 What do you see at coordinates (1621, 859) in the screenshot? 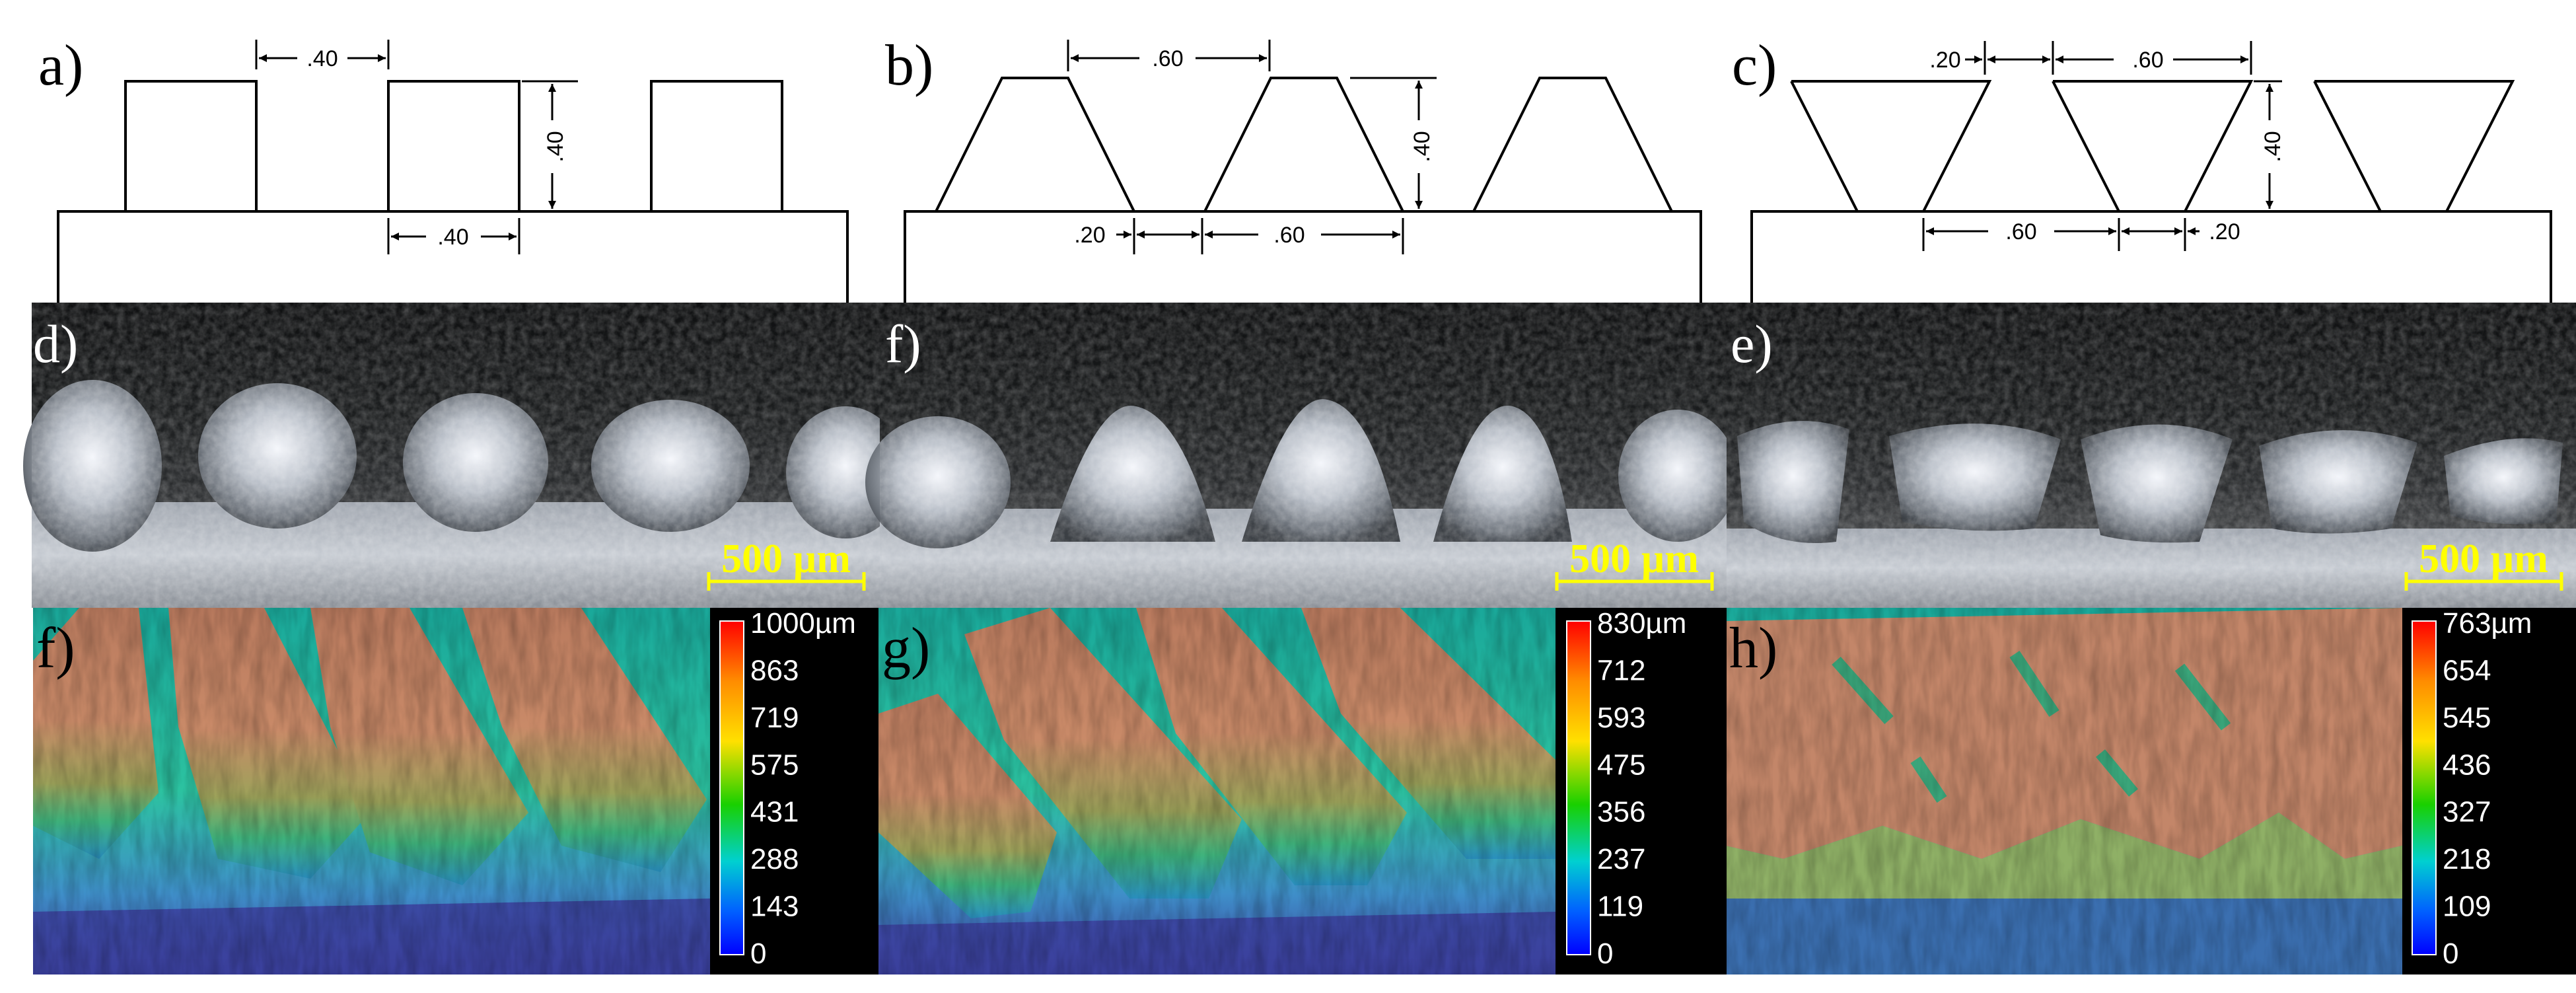
I see `colorbar-tick-label: 237` at bounding box center [1621, 859].